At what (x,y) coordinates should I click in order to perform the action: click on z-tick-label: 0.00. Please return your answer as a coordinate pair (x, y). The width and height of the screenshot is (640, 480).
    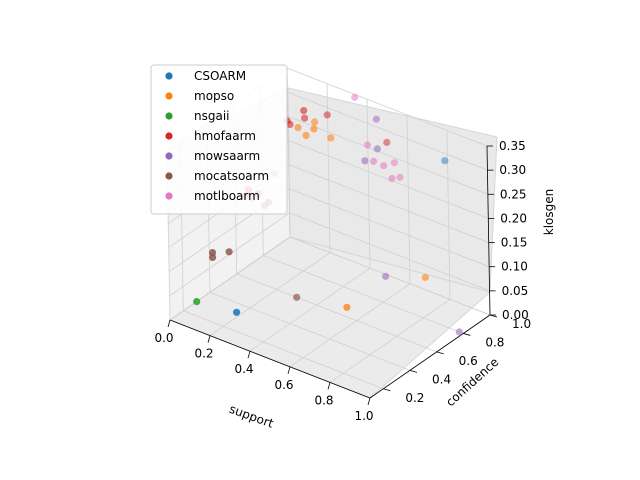
    Looking at the image, I should click on (515, 315).